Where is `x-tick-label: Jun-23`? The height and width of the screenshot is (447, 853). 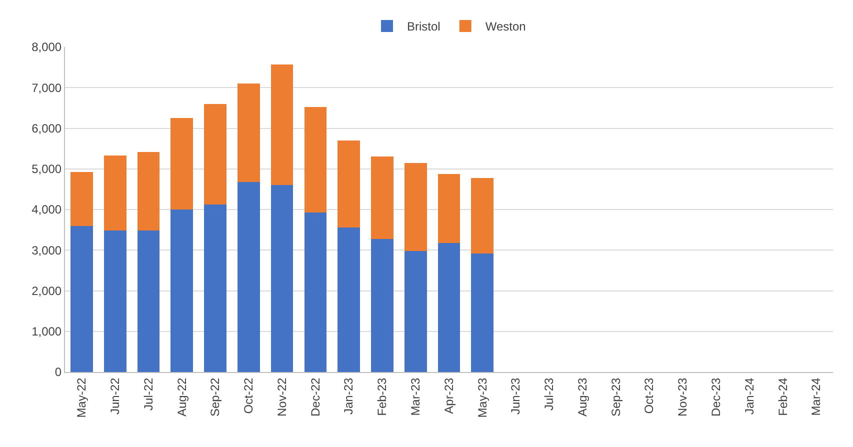
x-tick-label: Jun-23 is located at coordinates (515, 396).